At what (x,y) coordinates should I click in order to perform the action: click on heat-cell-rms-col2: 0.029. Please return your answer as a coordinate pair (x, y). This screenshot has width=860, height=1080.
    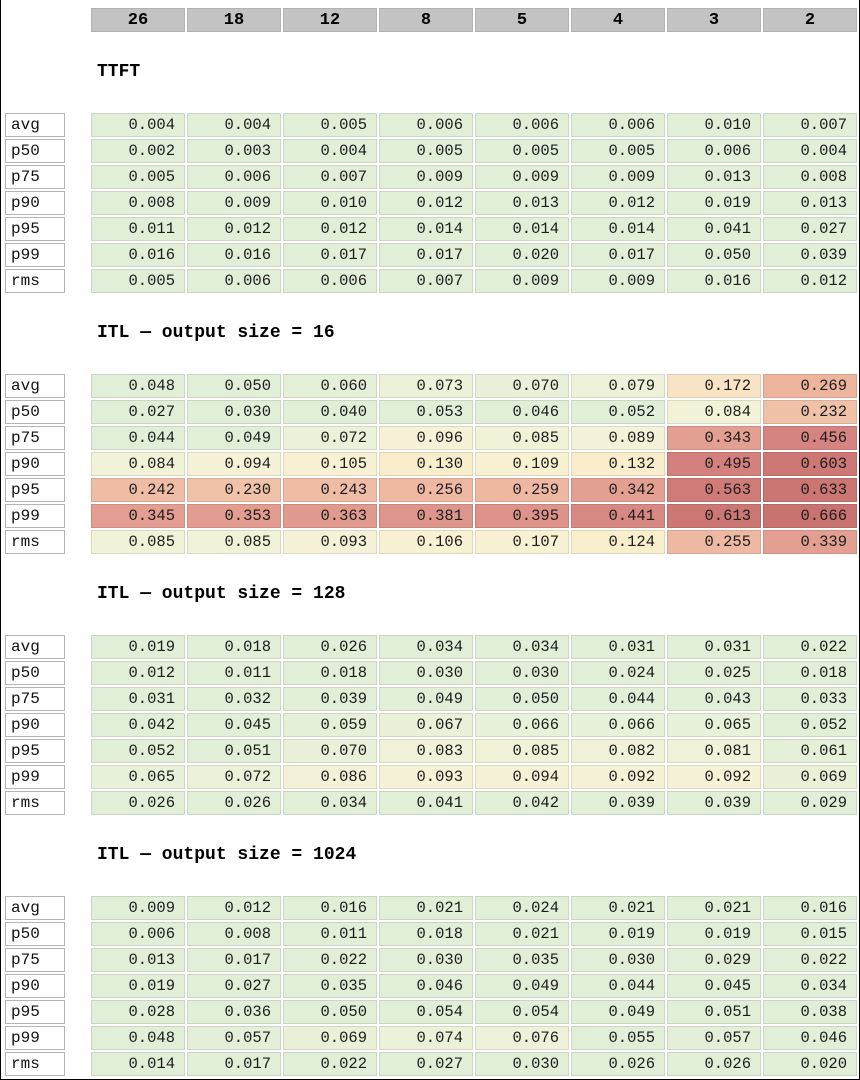
    Looking at the image, I should click on (810, 803).